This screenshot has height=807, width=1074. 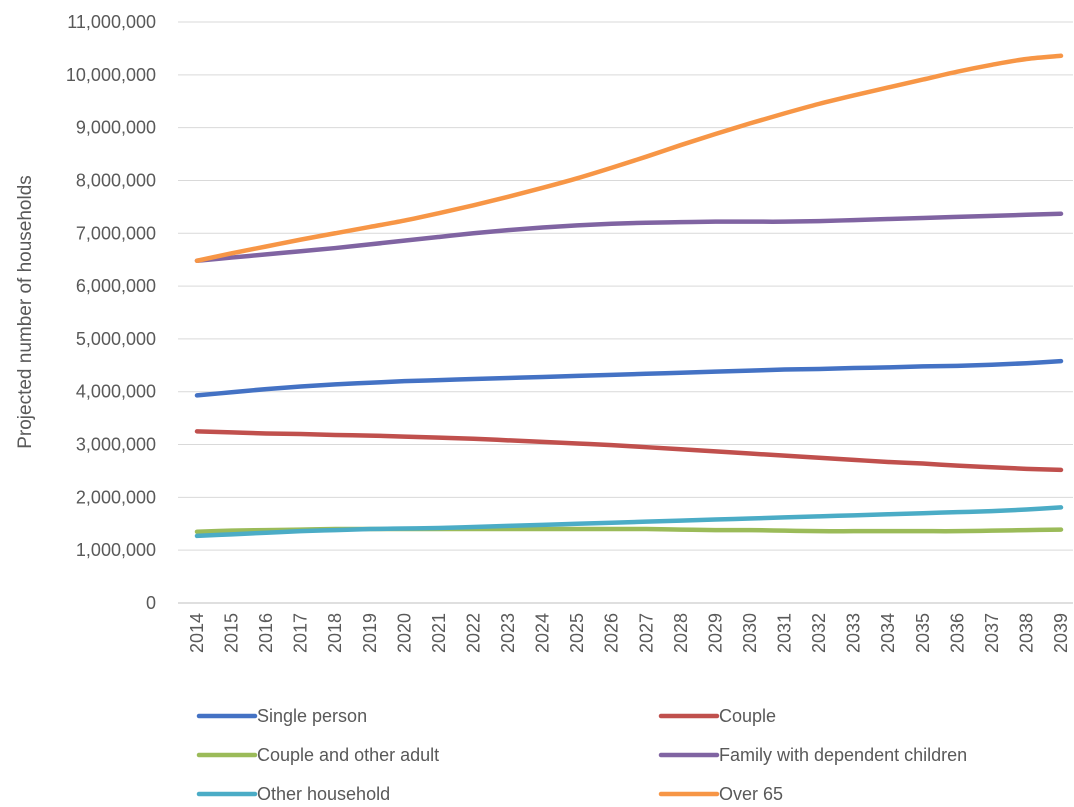 What do you see at coordinates (312, 716) in the screenshot?
I see `legend-label: Single person` at bounding box center [312, 716].